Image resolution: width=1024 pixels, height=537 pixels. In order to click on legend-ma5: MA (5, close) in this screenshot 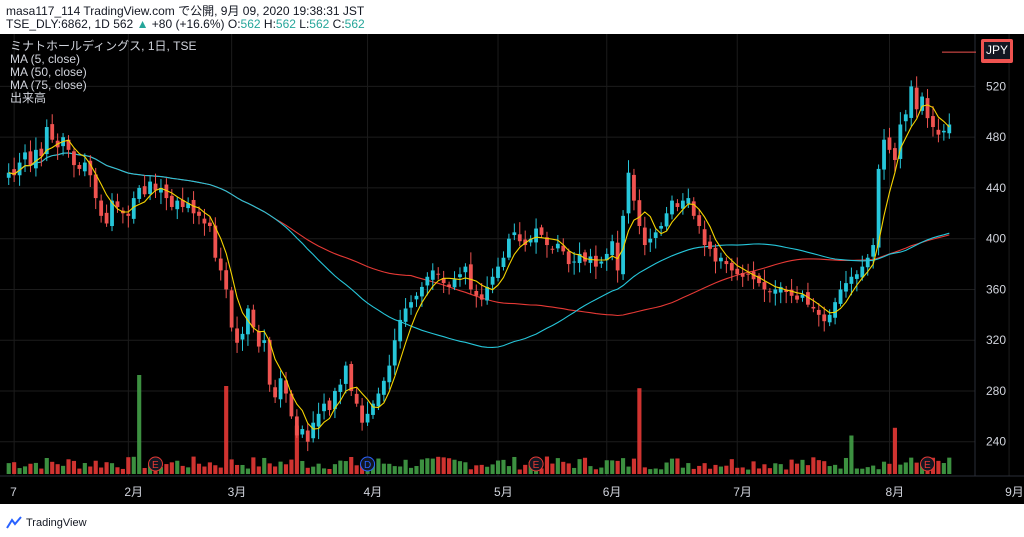, I will do `click(45, 59)`.